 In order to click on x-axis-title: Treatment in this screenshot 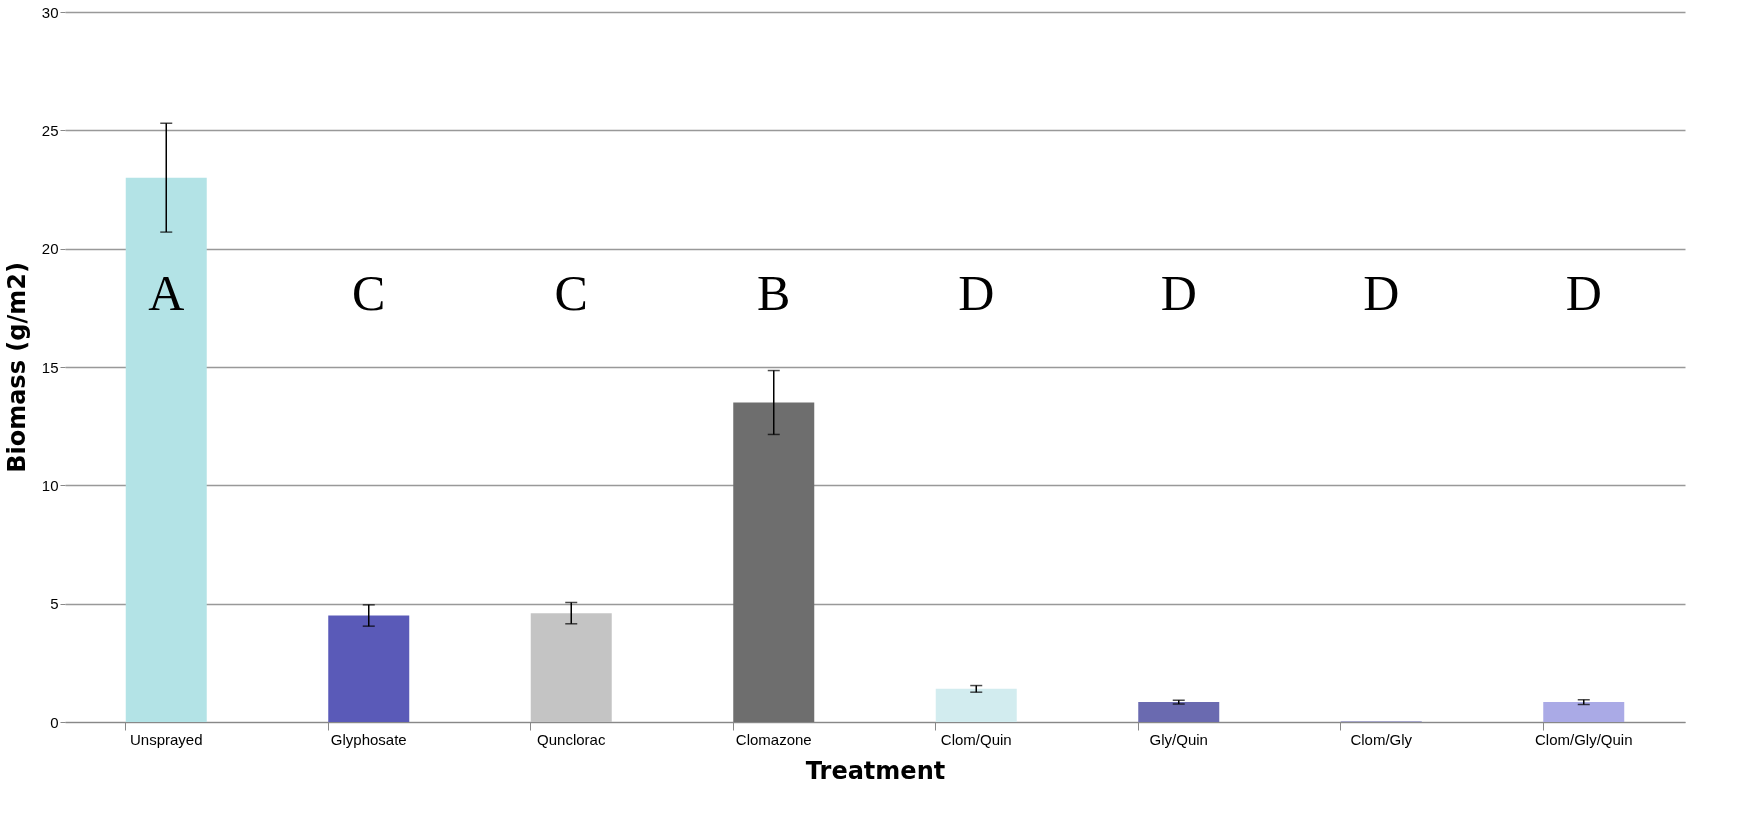, I will do `click(875, 770)`.